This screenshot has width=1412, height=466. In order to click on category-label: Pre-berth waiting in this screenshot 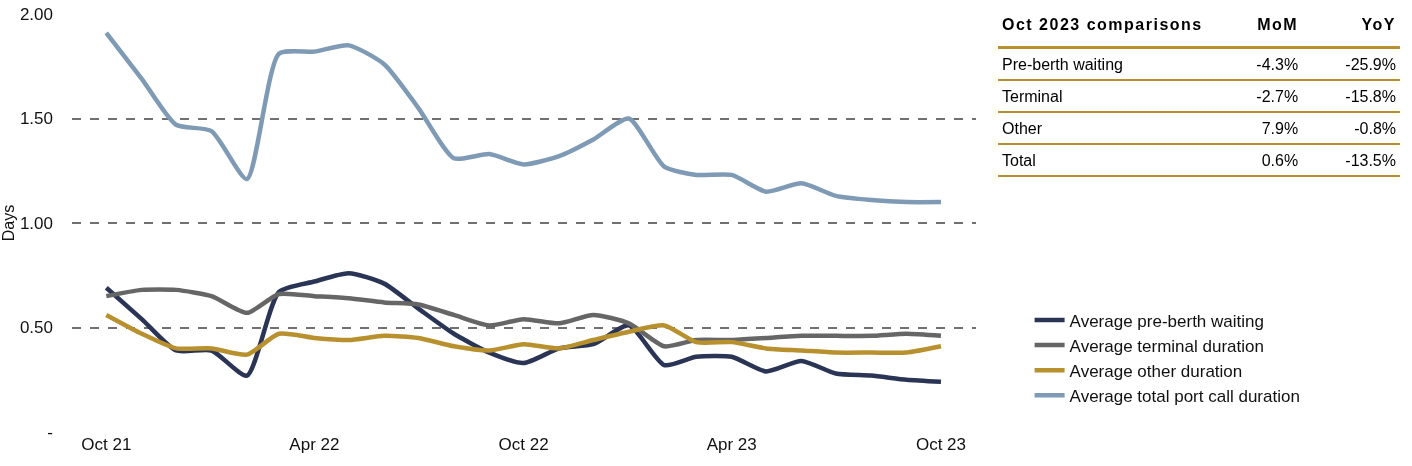, I will do `click(1062, 64)`.